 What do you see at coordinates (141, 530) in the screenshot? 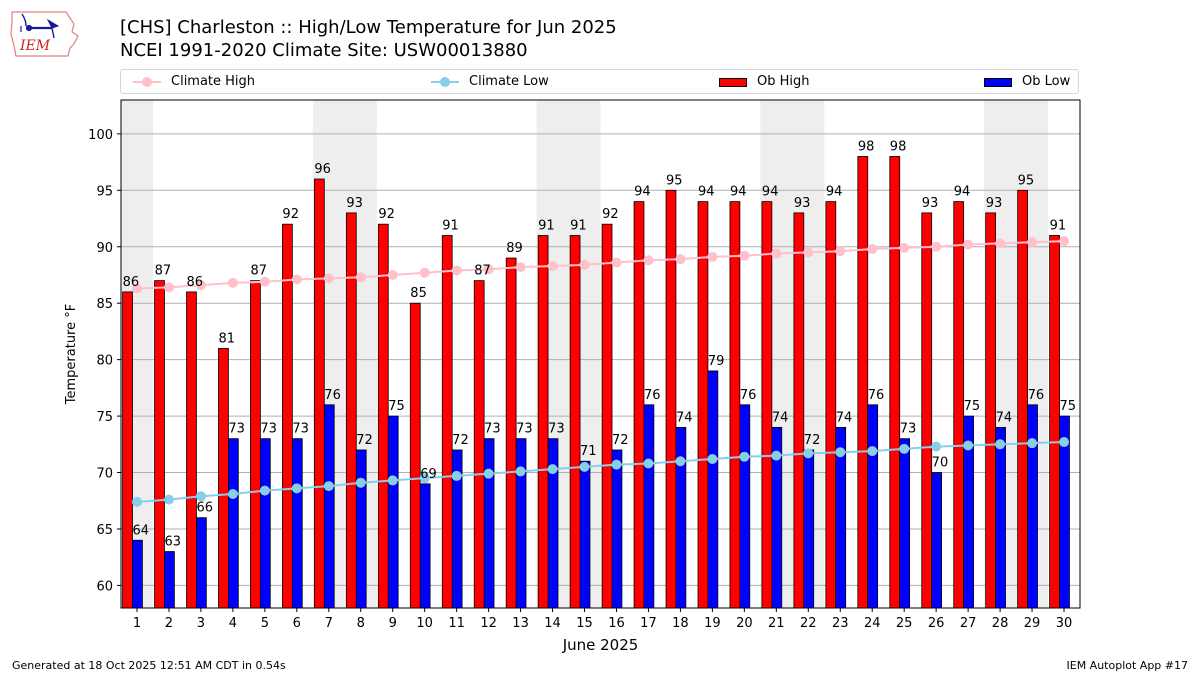
I see `ob-low-value-label: 64` at bounding box center [141, 530].